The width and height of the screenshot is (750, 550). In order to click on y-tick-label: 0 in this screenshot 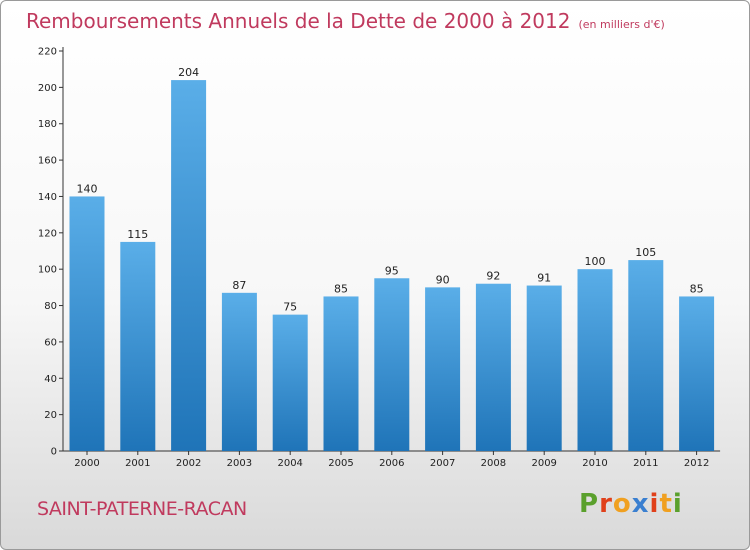, I will do `click(54, 452)`.